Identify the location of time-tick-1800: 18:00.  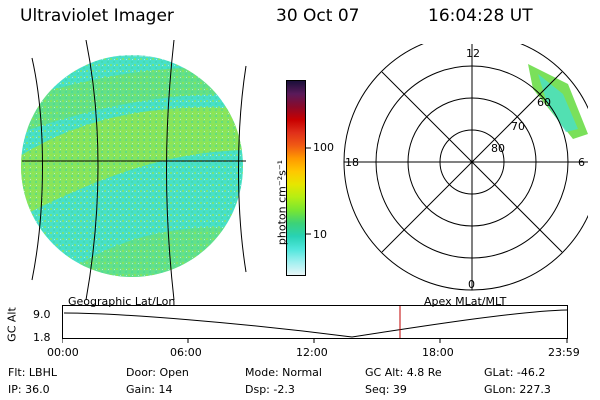
(438, 352).